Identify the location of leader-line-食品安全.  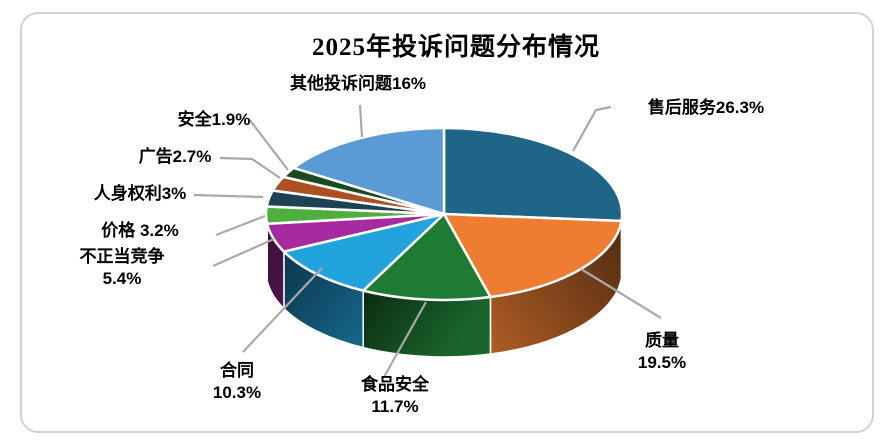
(405, 339).